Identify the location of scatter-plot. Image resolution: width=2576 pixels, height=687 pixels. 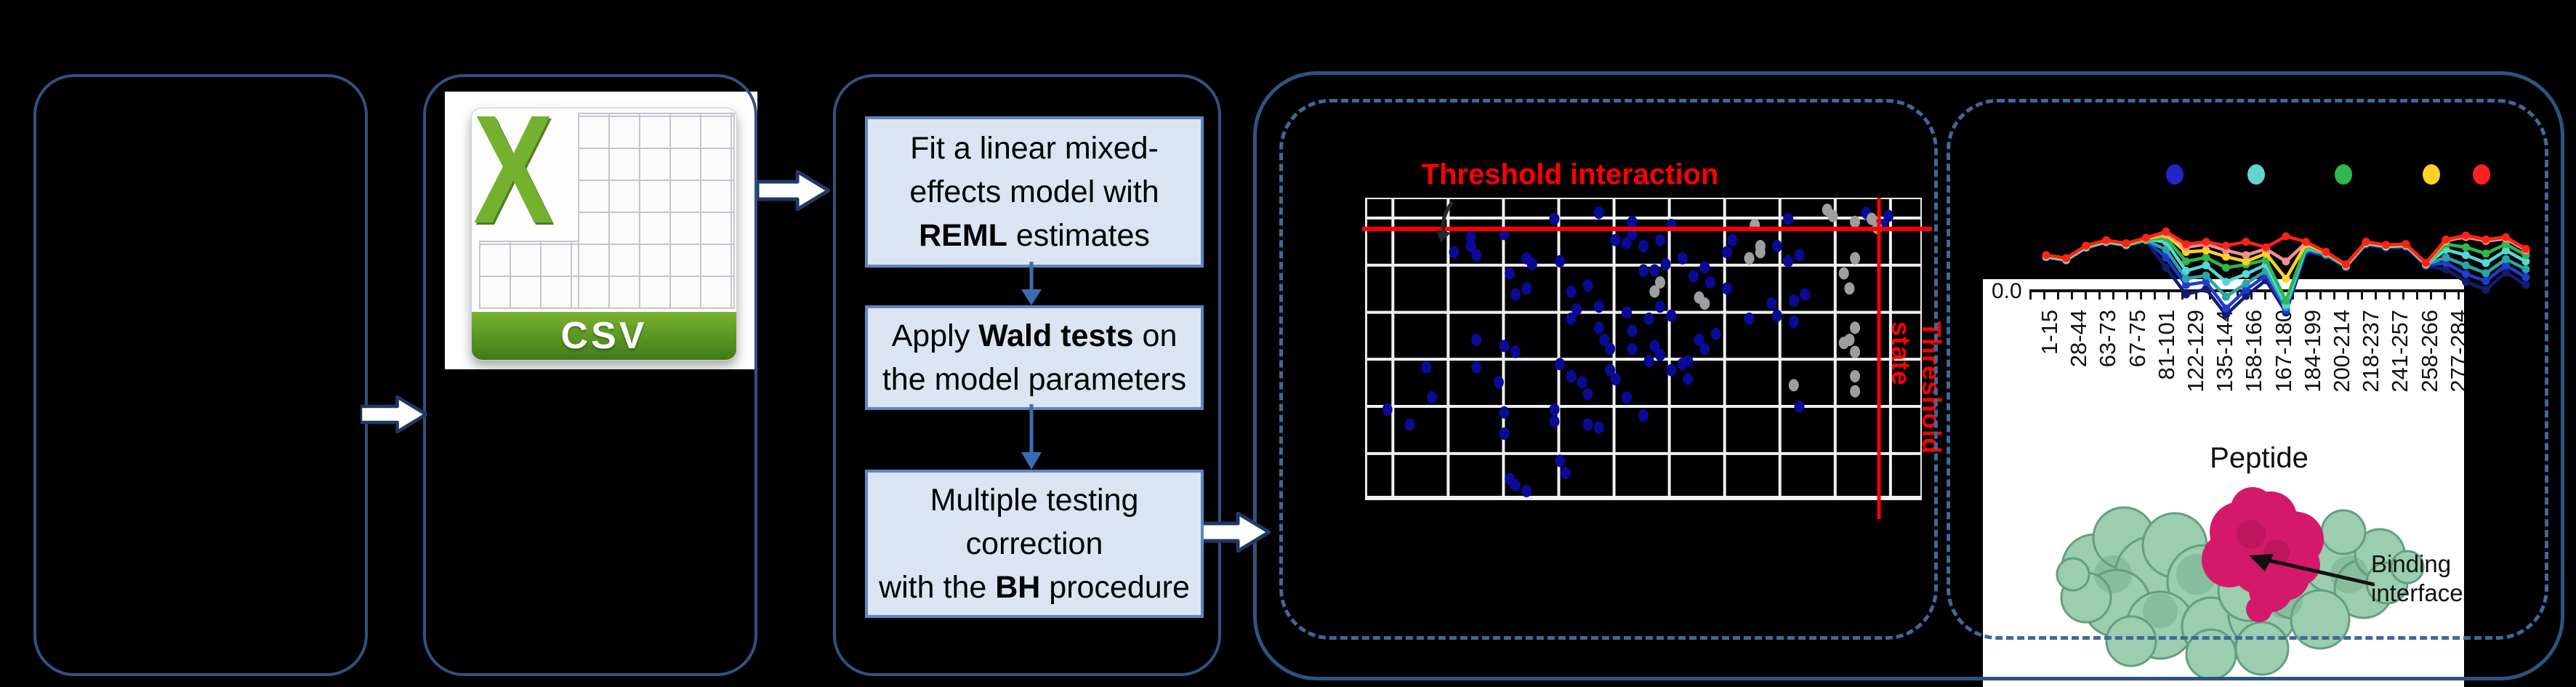
(1647, 358).